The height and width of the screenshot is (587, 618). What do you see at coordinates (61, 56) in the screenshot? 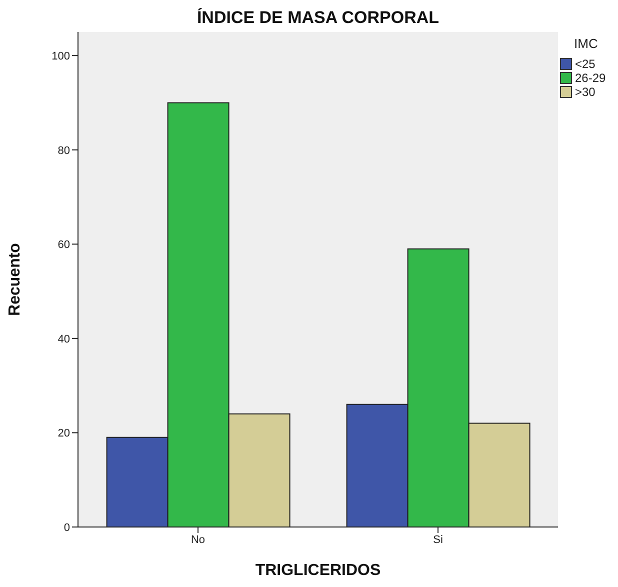
I see `y-tick-label: 100` at bounding box center [61, 56].